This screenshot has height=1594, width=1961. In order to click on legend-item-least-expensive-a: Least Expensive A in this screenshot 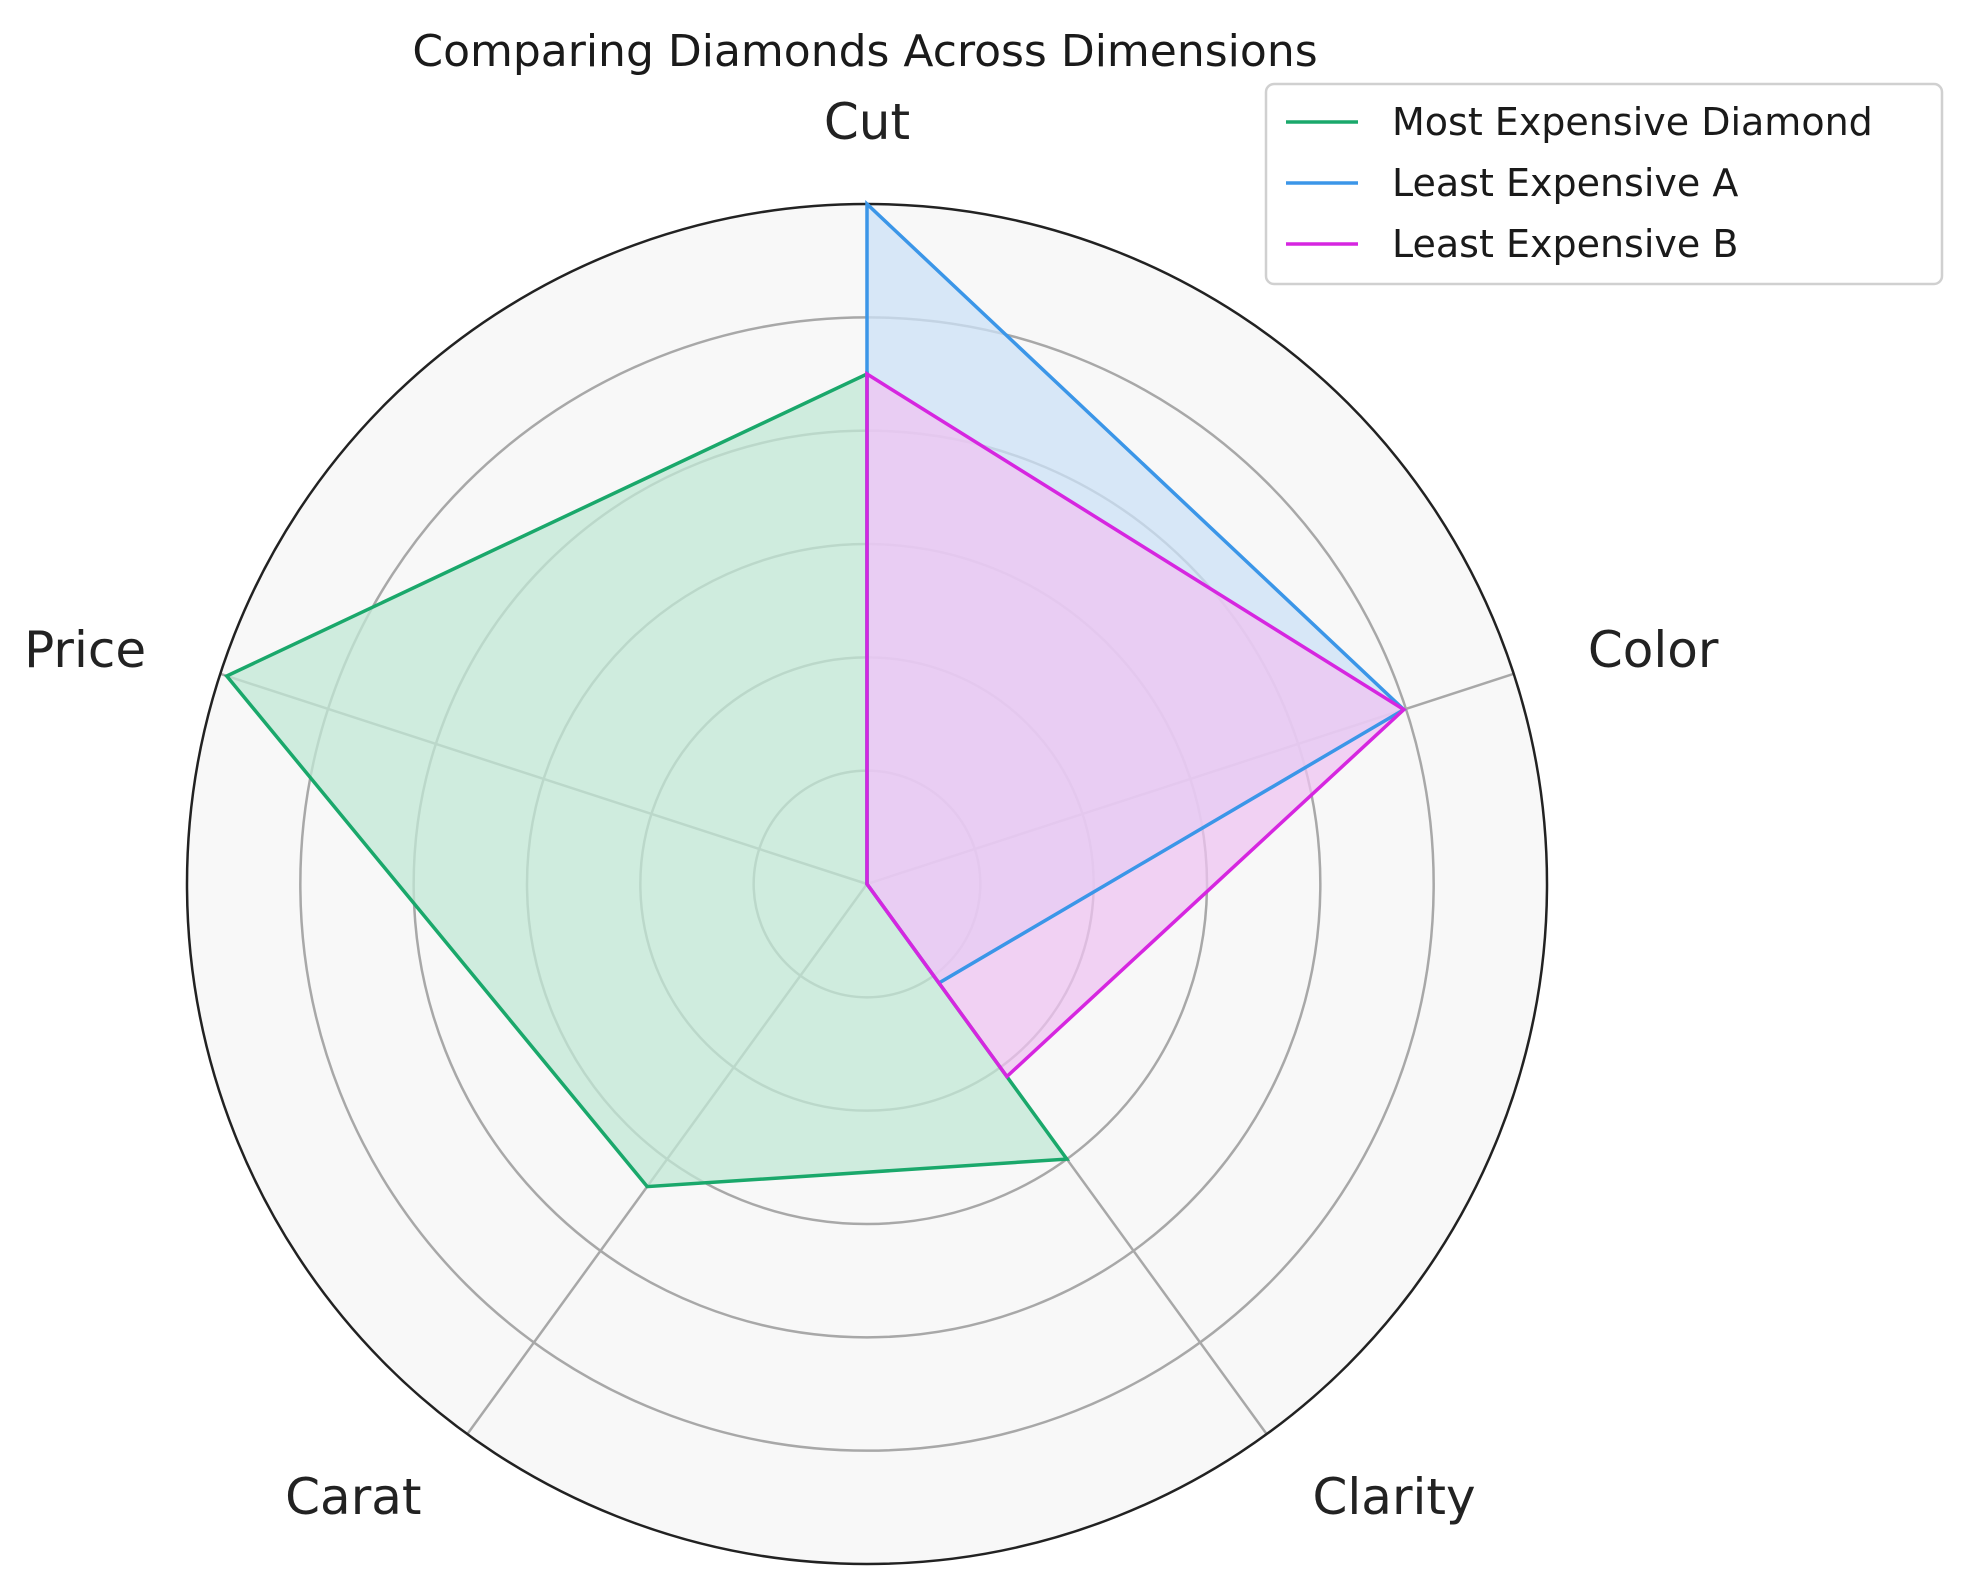, I will do `click(1512, 183)`.